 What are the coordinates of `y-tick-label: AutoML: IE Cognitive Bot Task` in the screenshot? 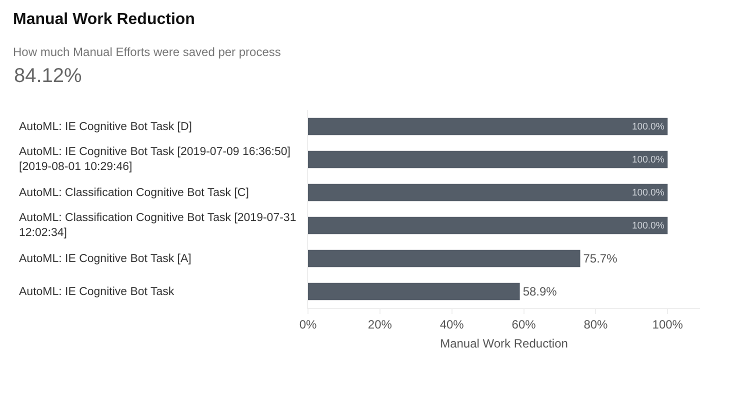 It's located at (96, 292).